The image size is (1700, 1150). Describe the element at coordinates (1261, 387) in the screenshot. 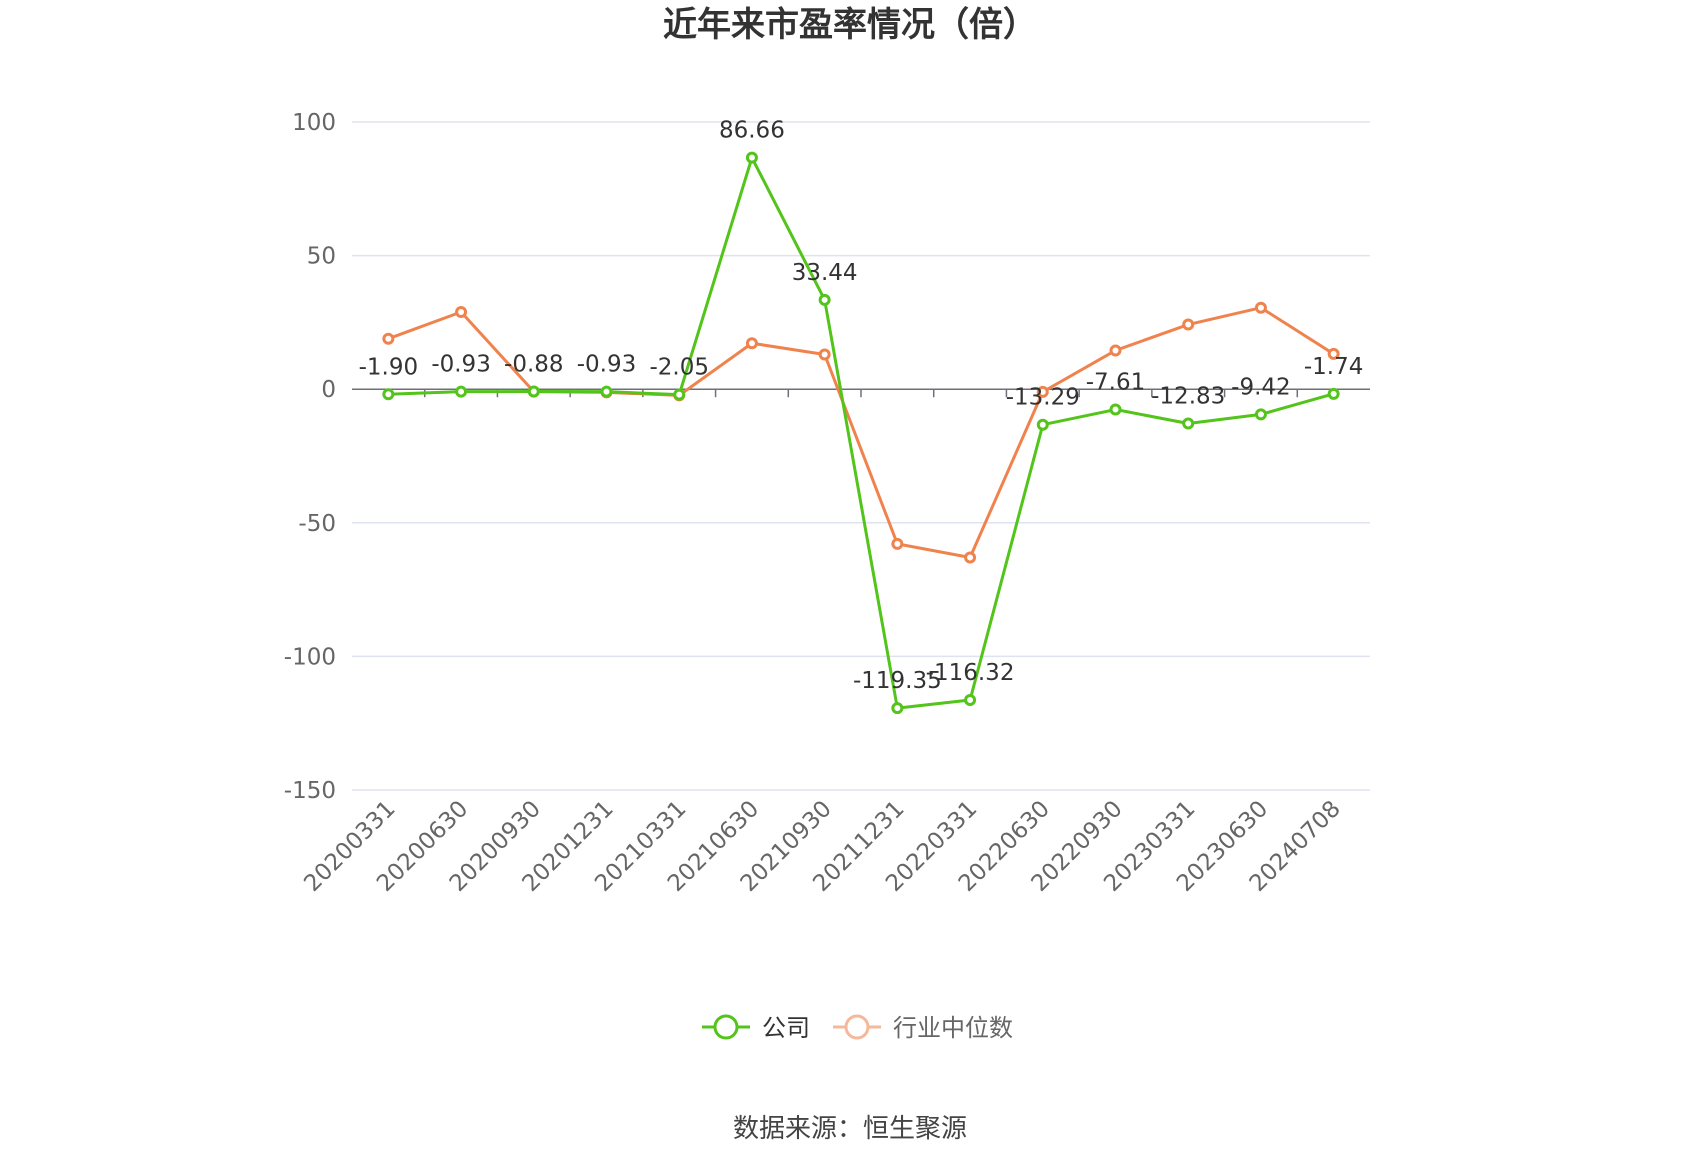

I see `data-label: -9.42` at that location.